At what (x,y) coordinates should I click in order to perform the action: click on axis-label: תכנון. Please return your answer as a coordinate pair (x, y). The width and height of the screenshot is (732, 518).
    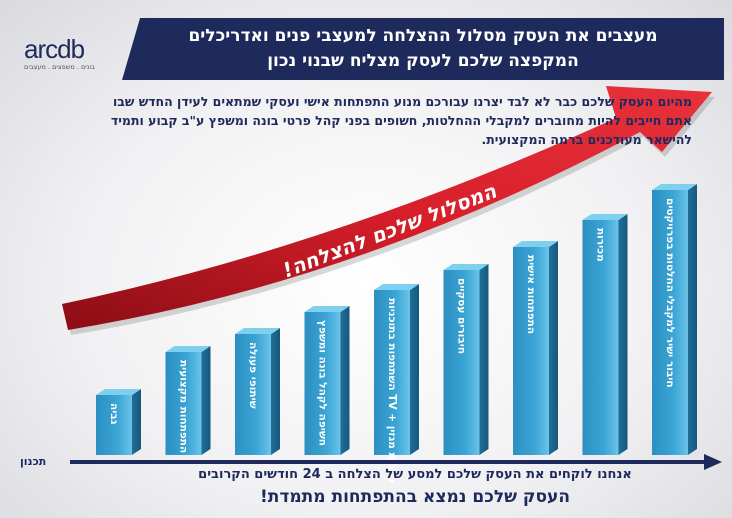
    Looking at the image, I should click on (33, 461).